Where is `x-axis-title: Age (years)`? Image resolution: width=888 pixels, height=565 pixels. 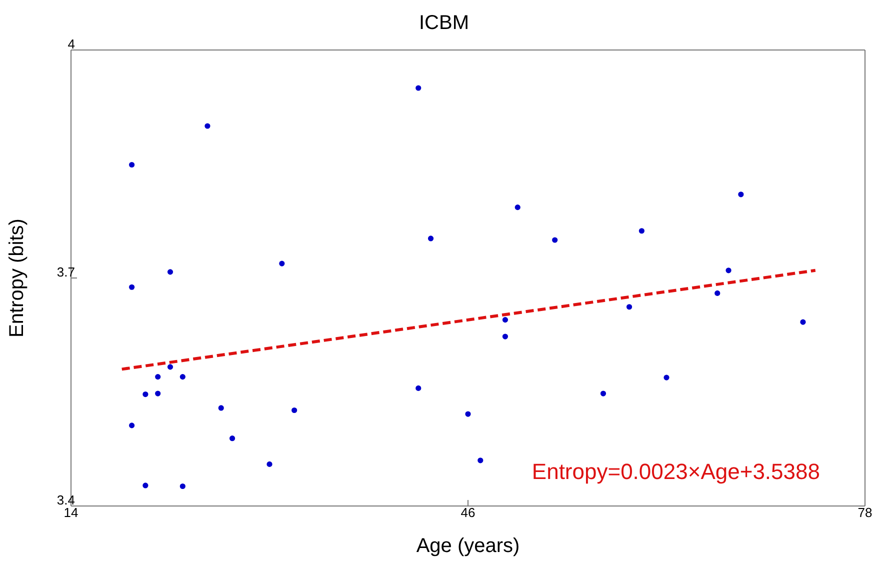
x-axis-title: Age (years) is located at coordinates (468, 546).